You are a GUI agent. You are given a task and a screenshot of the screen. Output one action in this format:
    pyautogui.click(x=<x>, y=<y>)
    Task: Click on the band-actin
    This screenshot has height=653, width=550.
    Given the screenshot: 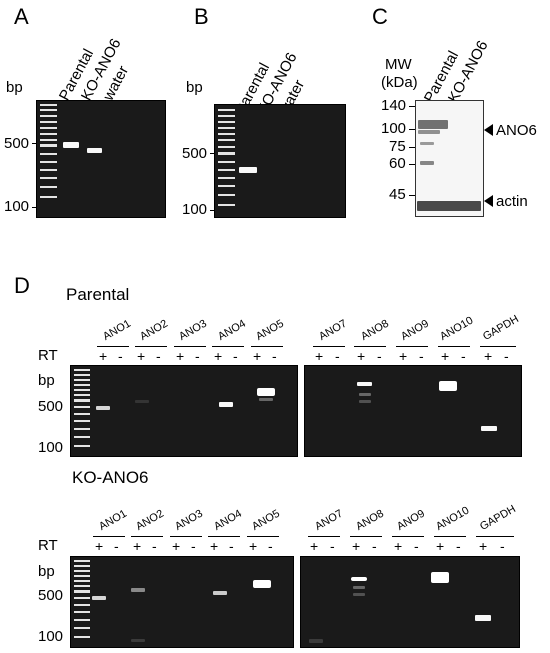 What is the action you would take?
    pyautogui.click(x=449, y=206)
    